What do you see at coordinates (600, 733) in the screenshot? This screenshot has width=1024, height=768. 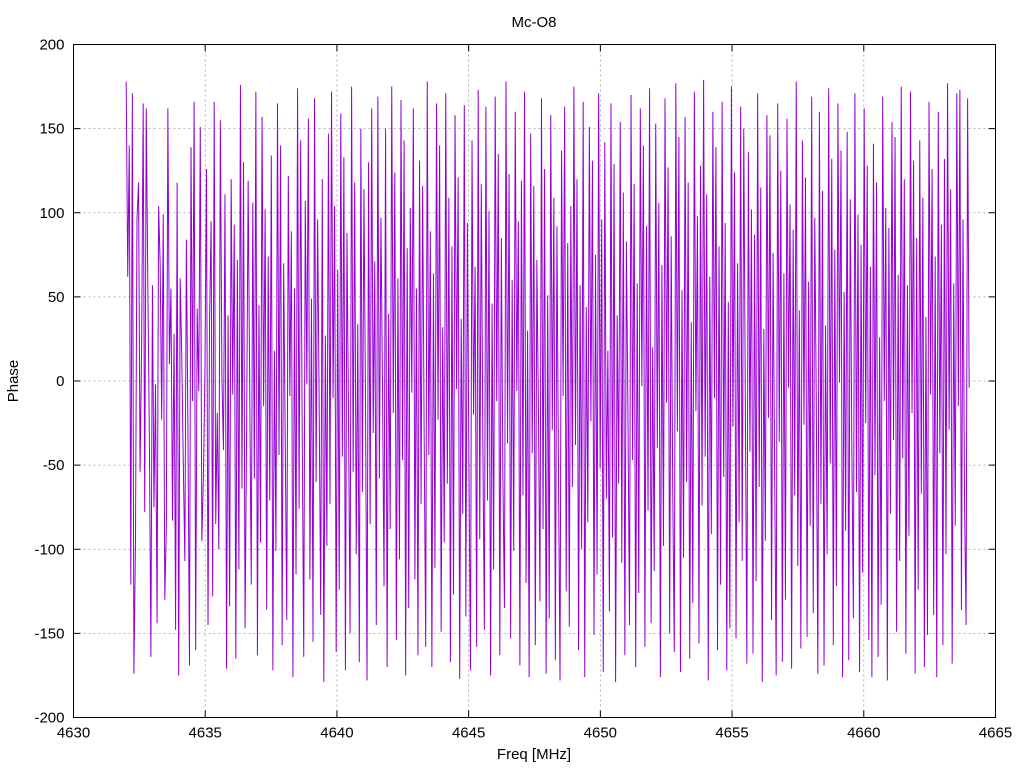 I see `x-tick-label: 4650` at bounding box center [600, 733].